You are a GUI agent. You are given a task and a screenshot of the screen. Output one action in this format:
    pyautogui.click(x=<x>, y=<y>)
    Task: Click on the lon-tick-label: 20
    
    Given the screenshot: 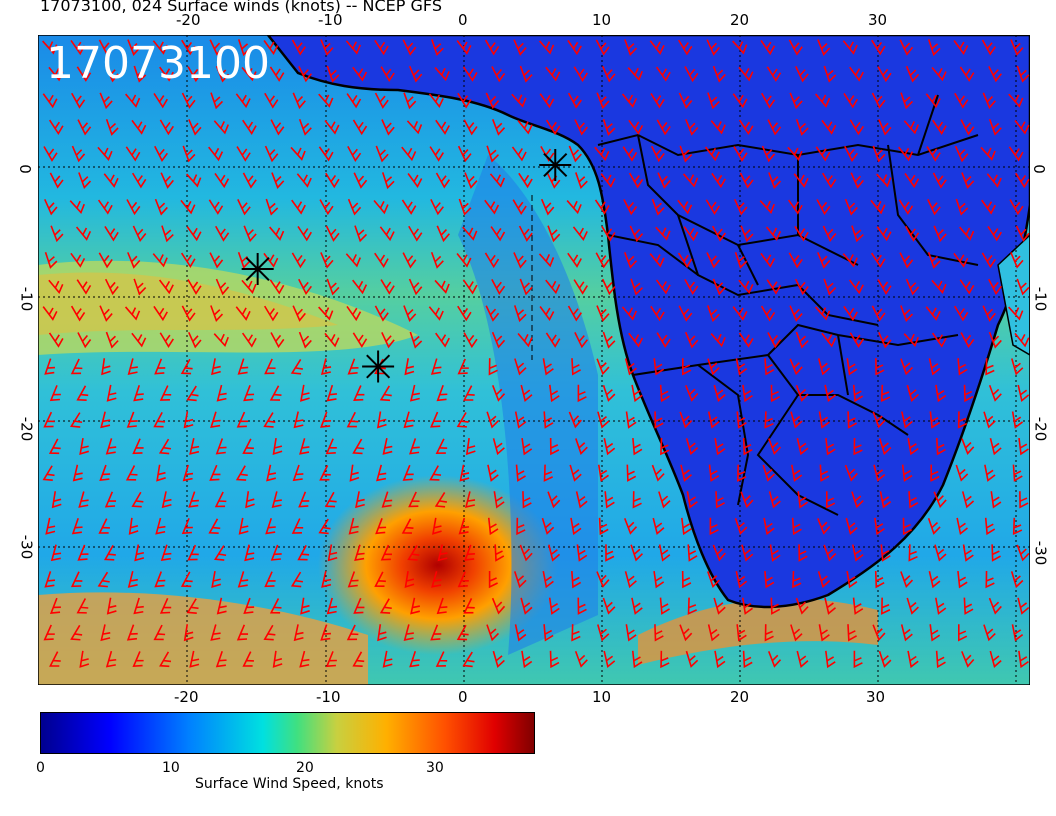 What is the action you would take?
    pyautogui.click(x=740, y=20)
    